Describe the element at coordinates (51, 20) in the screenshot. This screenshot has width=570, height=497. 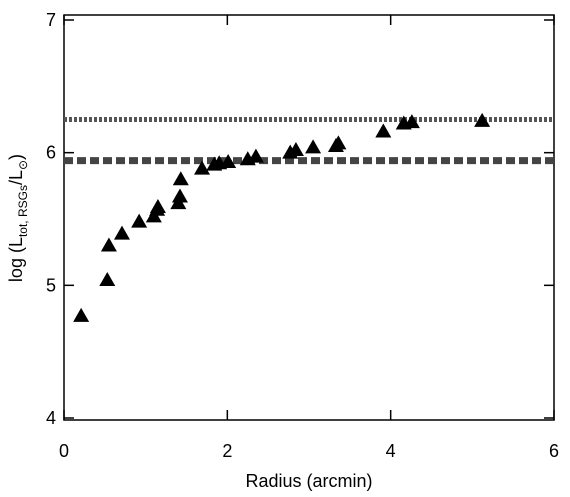
I see `y-tick-label: 7` at that location.